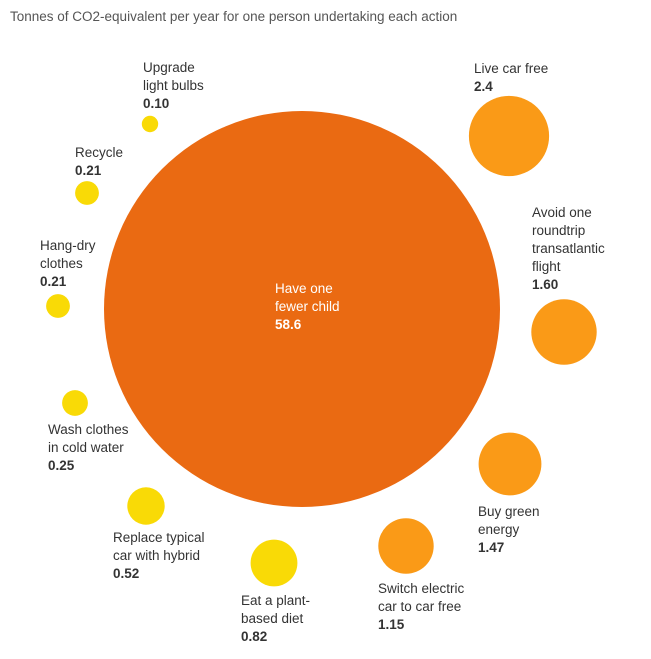 This screenshot has width=651, height=659. What do you see at coordinates (510, 464) in the screenshot?
I see `bubble-buy-green-energy` at bounding box center [510, 464].